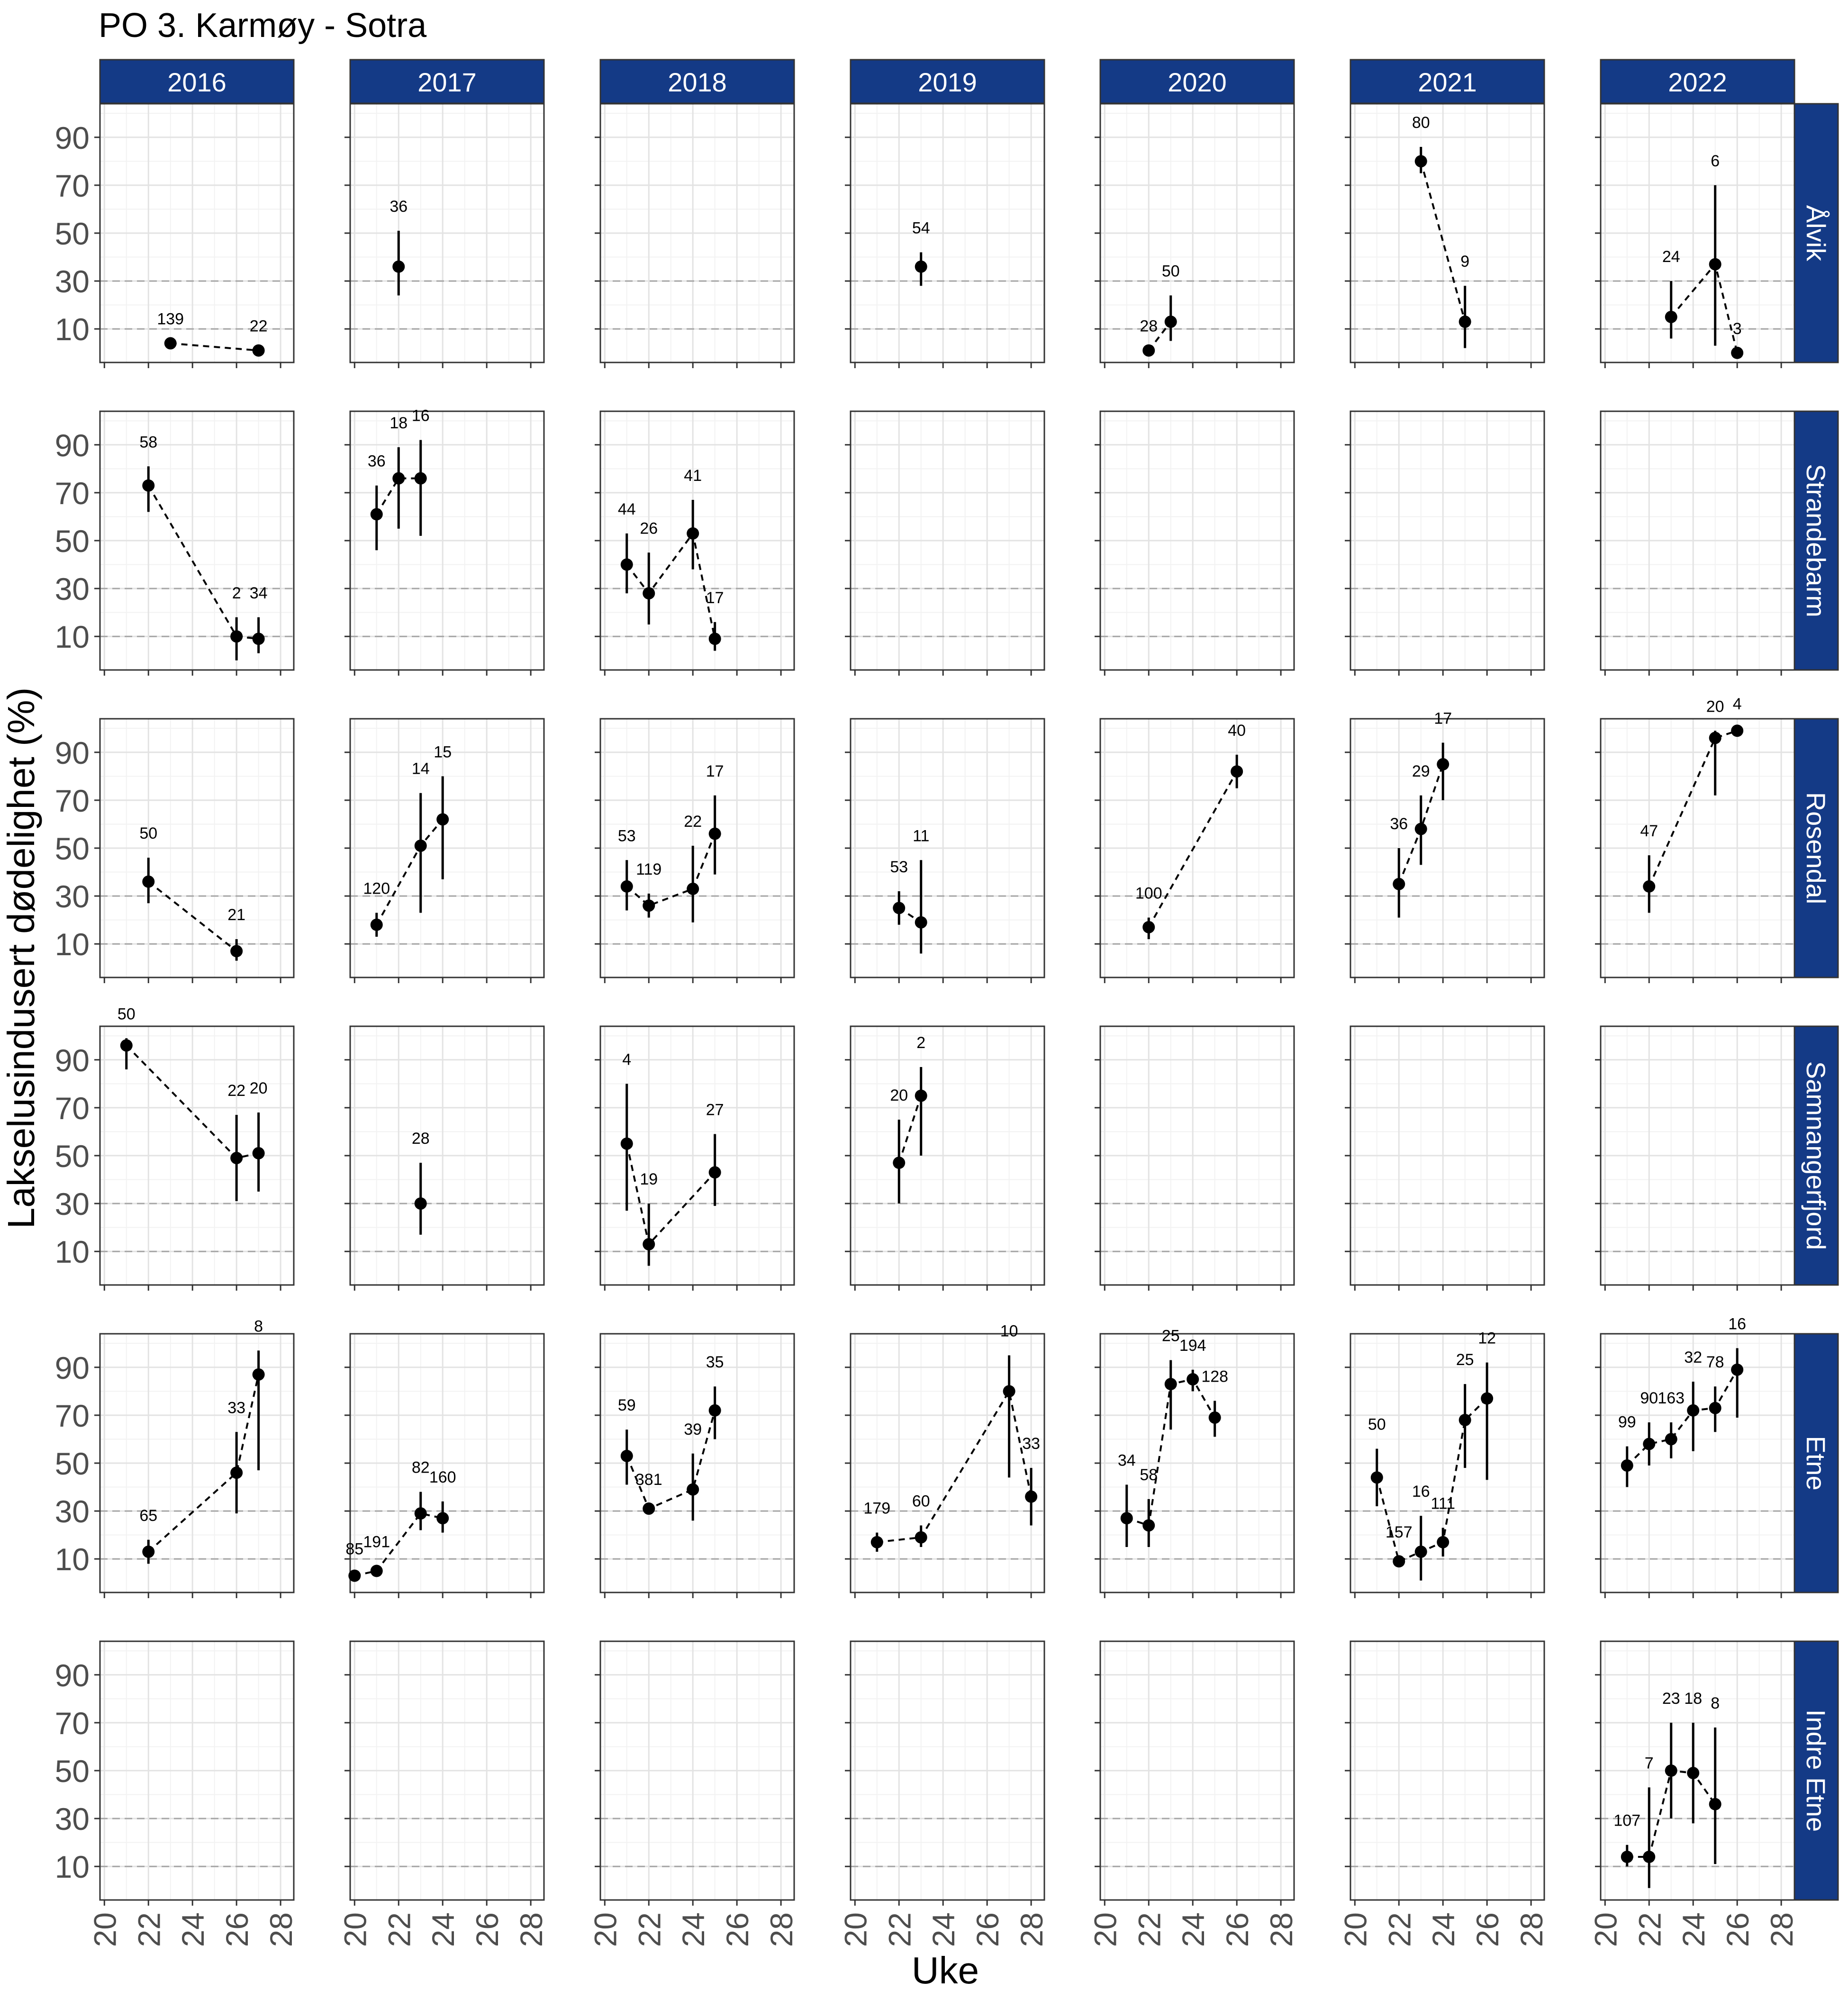  I want to click on data-label: 82, so click(421, 1468).